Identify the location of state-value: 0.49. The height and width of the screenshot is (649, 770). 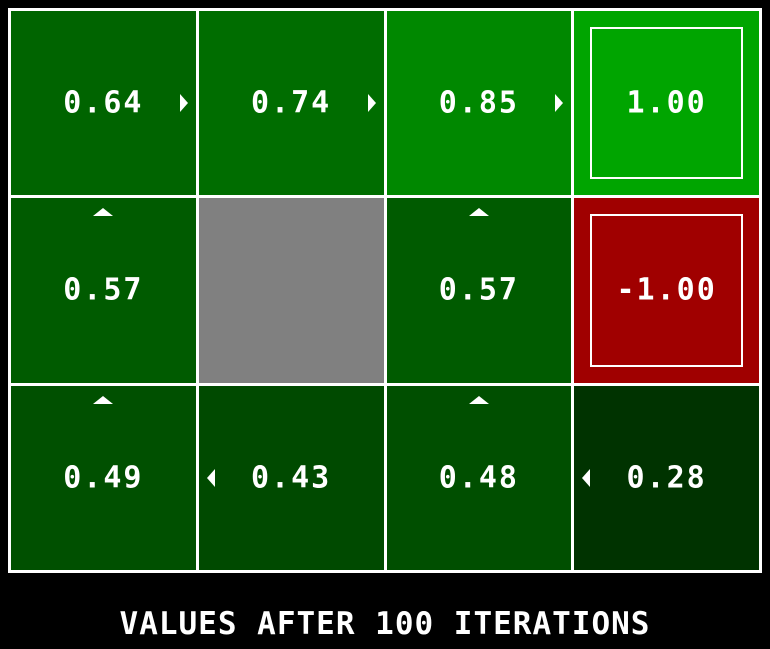
(103, 478).